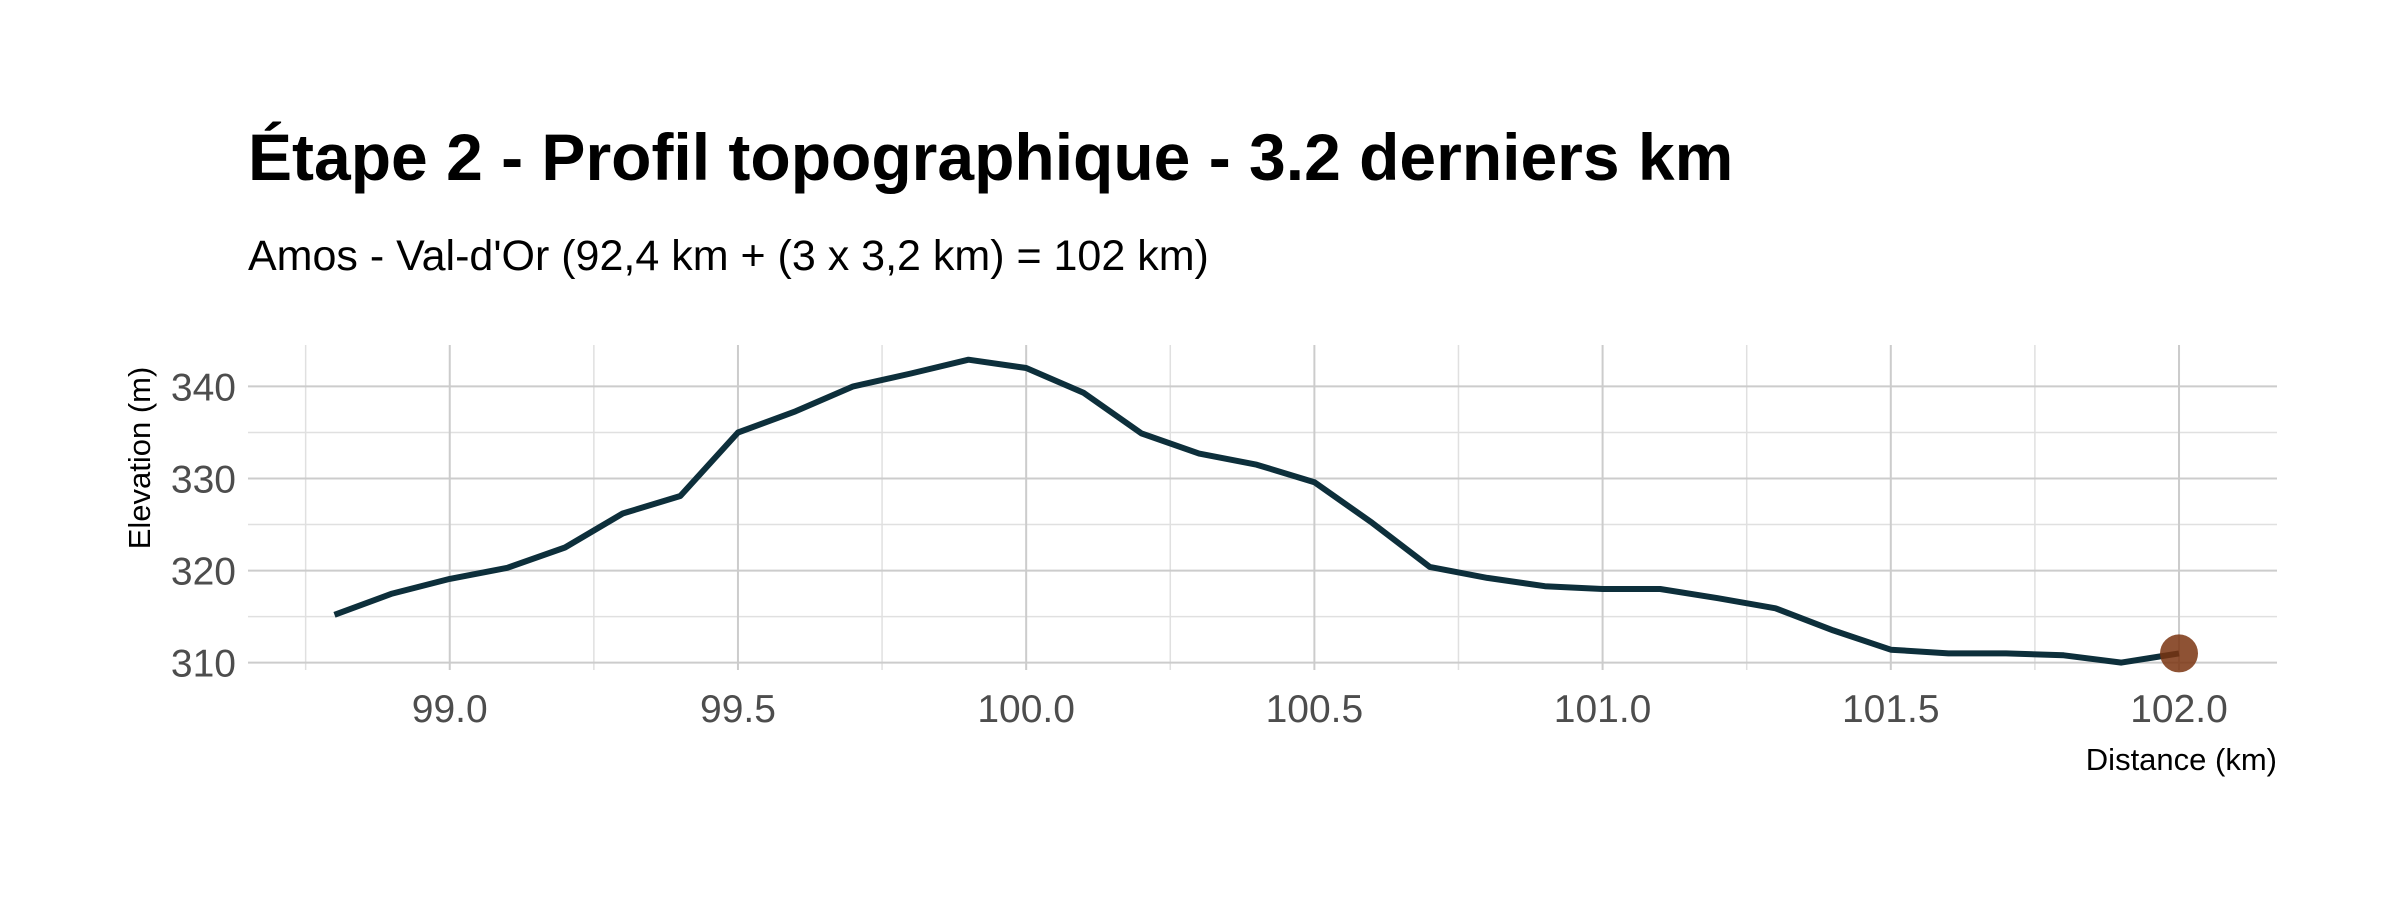  I want to click on x-tick-label: 101.0, so click(1603, 709).